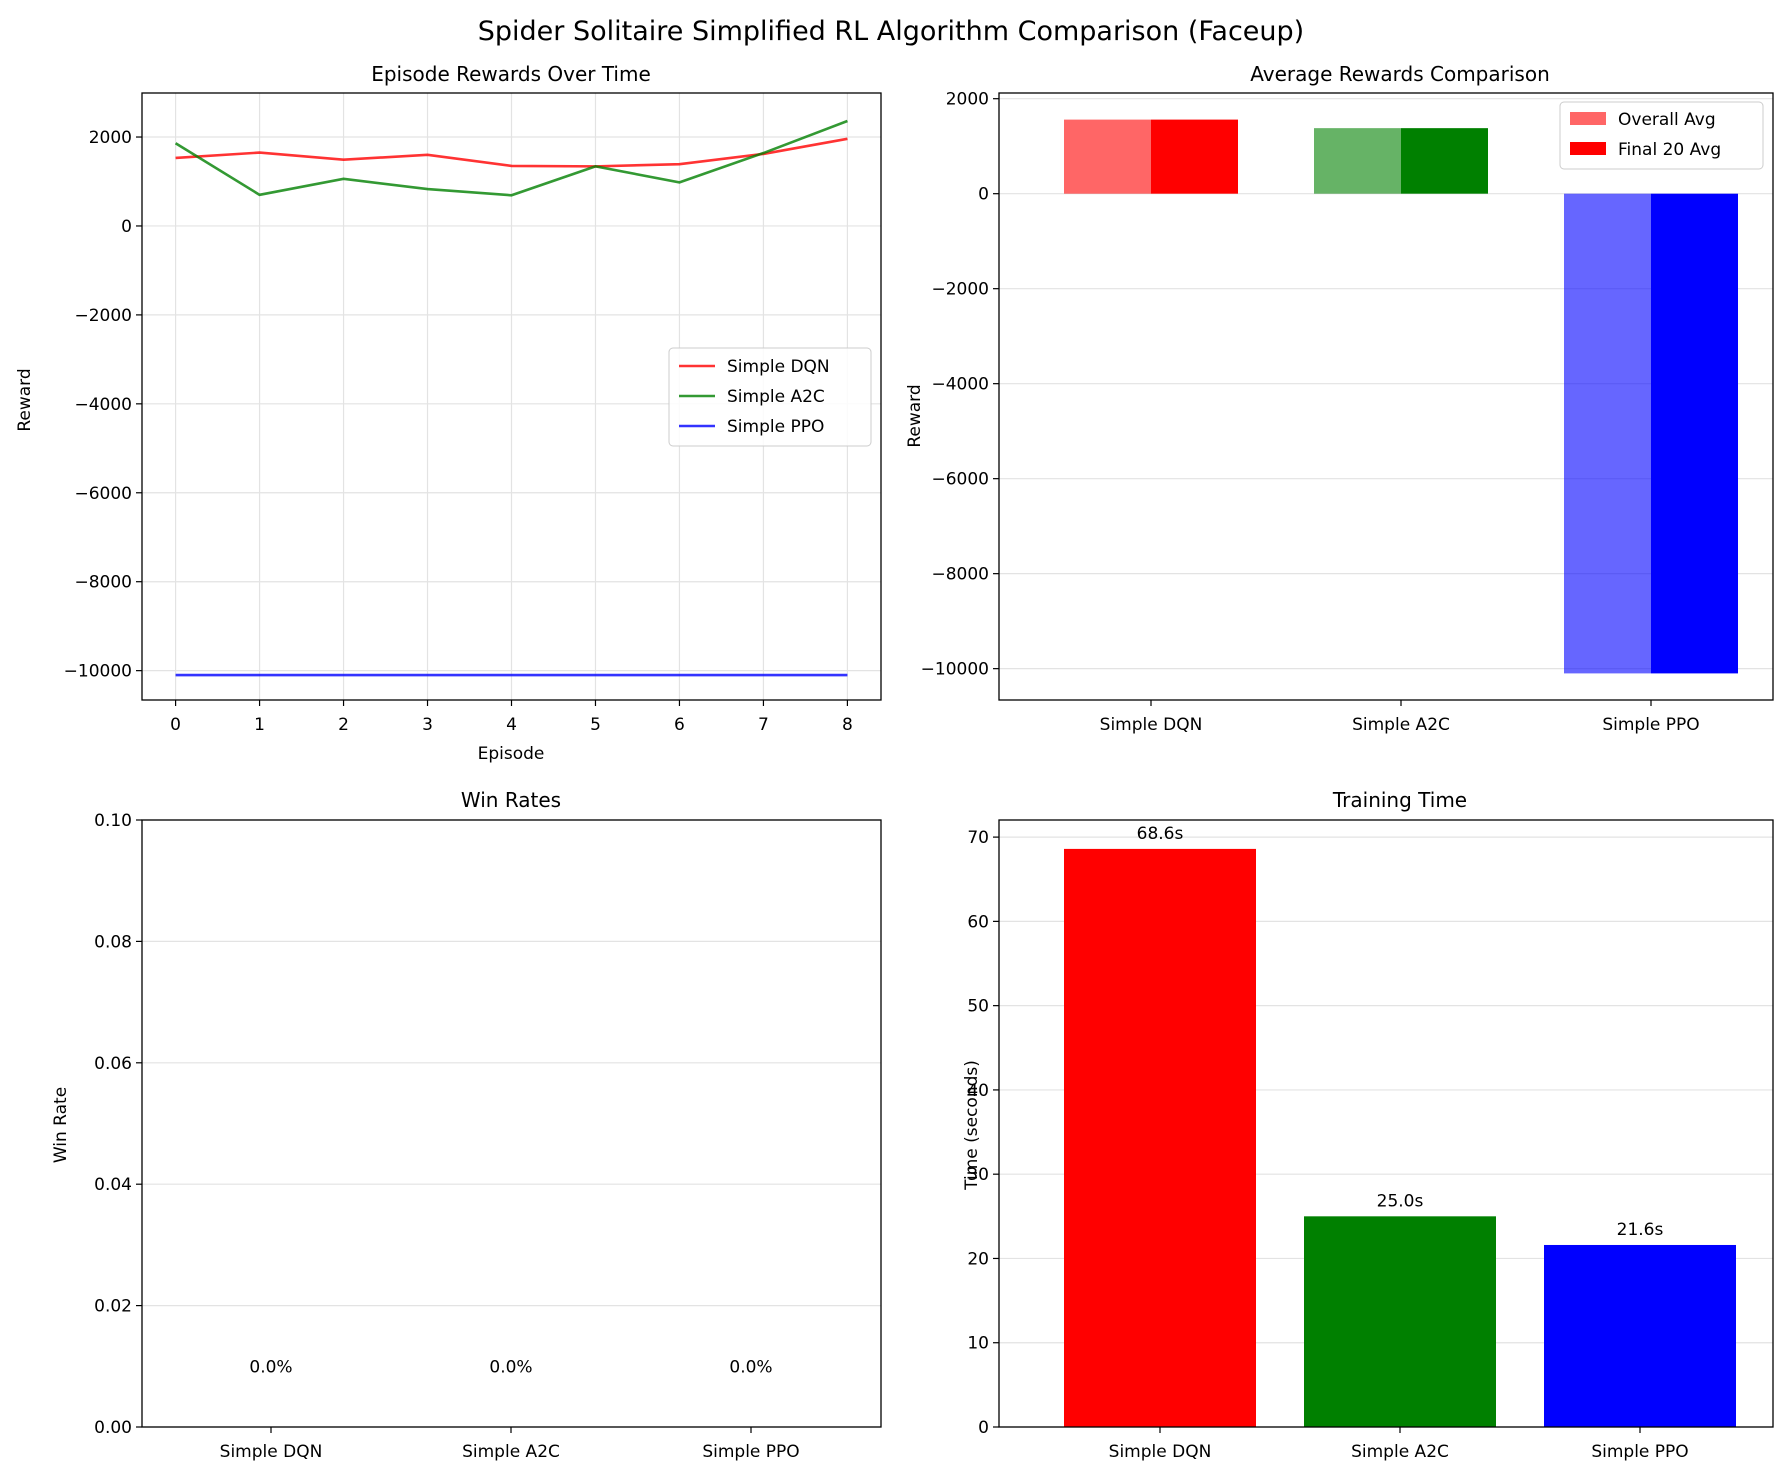  What do you see at coordinates (915, 415) in the screenshot?
I see `average-rewards-ylabel: Reward` at bounding box center [915, 415].